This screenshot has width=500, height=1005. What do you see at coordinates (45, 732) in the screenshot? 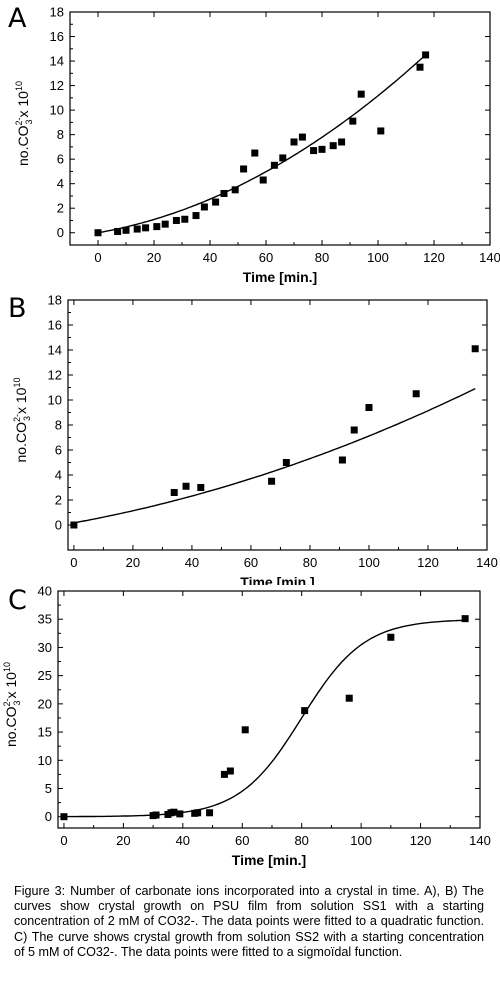
I see `chart-c-y-tick-label: 15` at bounding box center [45, 732].